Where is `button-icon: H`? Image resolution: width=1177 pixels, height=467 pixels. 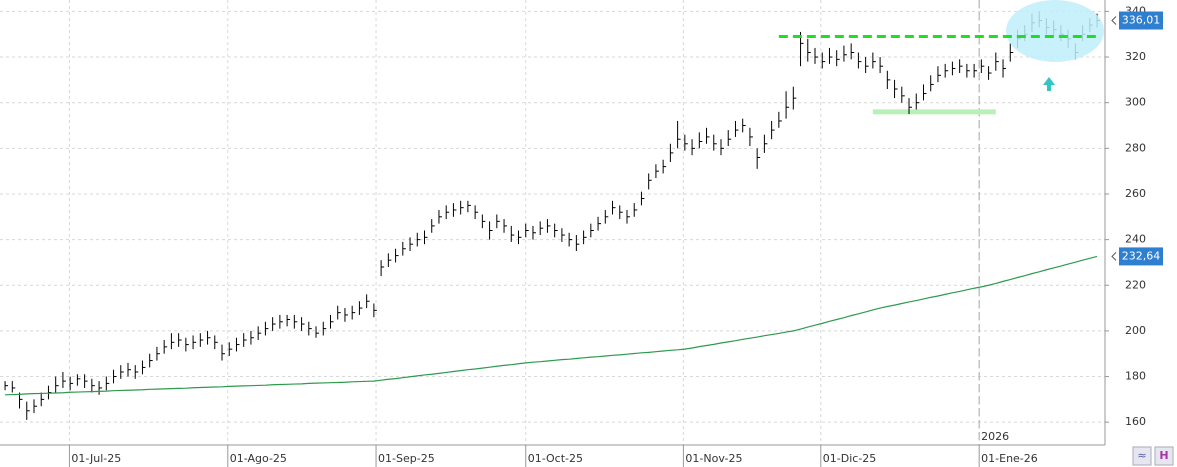 button-icon: H is located at coordinates (1163, 455).